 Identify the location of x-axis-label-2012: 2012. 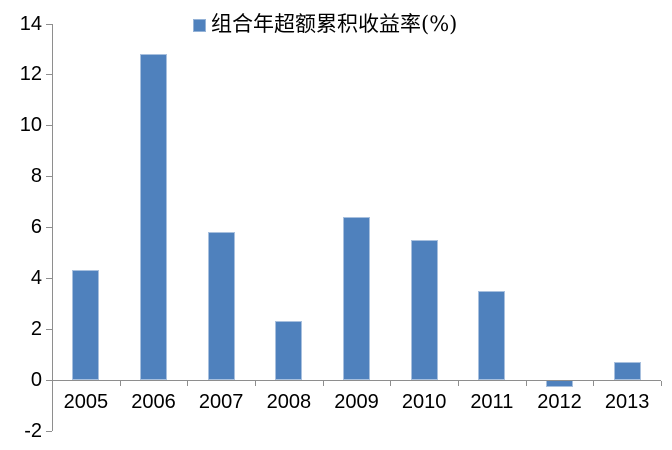
(559, 401).